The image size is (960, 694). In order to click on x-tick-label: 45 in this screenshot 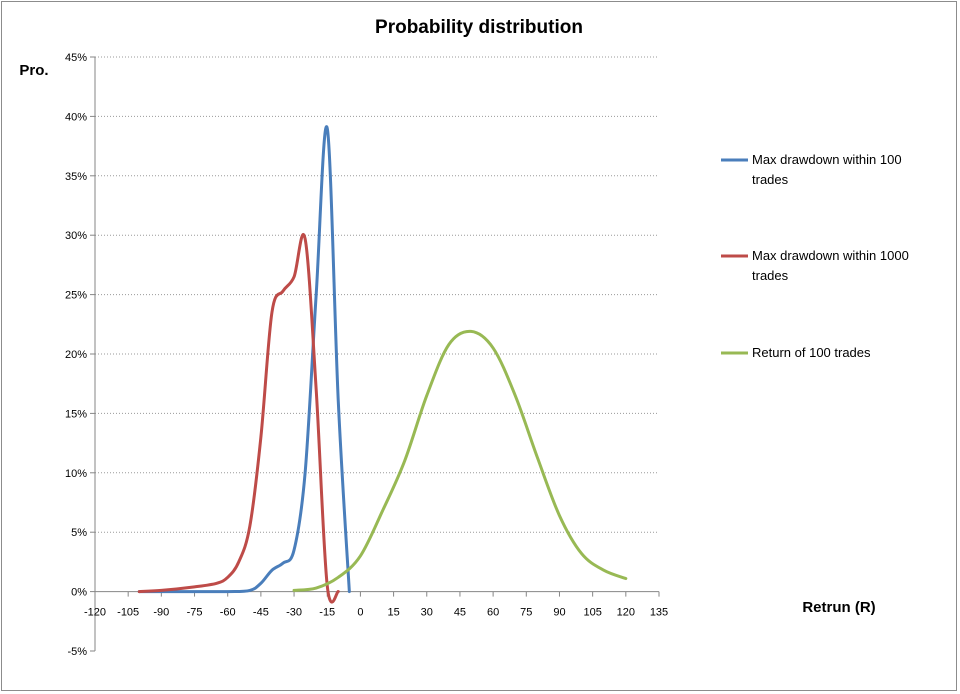, I will do `click(460, 613)`.